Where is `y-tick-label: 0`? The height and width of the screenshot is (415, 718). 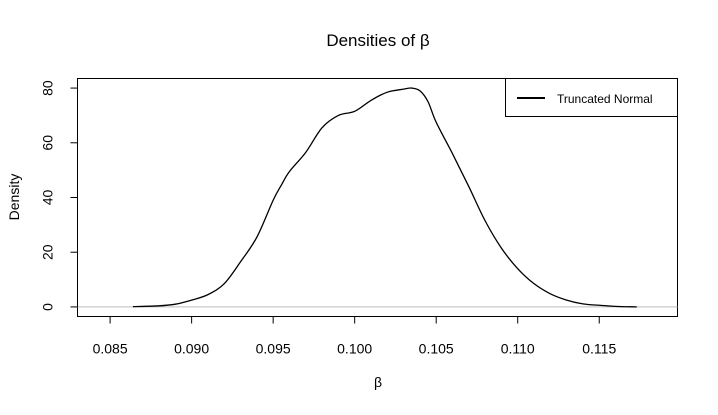 y-tick-label: 0 is located at coordinates (47, 307).